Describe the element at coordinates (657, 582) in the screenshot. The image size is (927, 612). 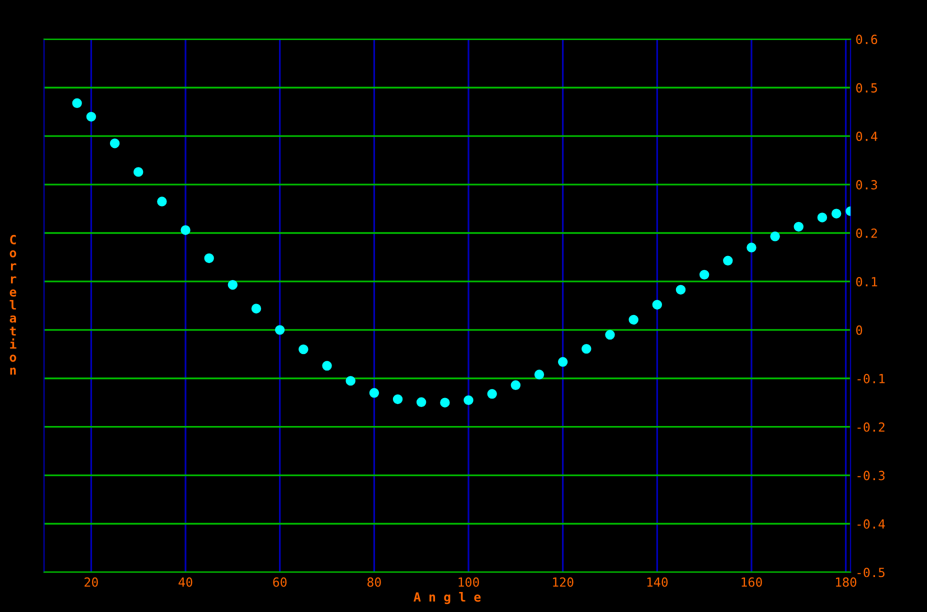
I see `x-tick-label: 140` at that location.